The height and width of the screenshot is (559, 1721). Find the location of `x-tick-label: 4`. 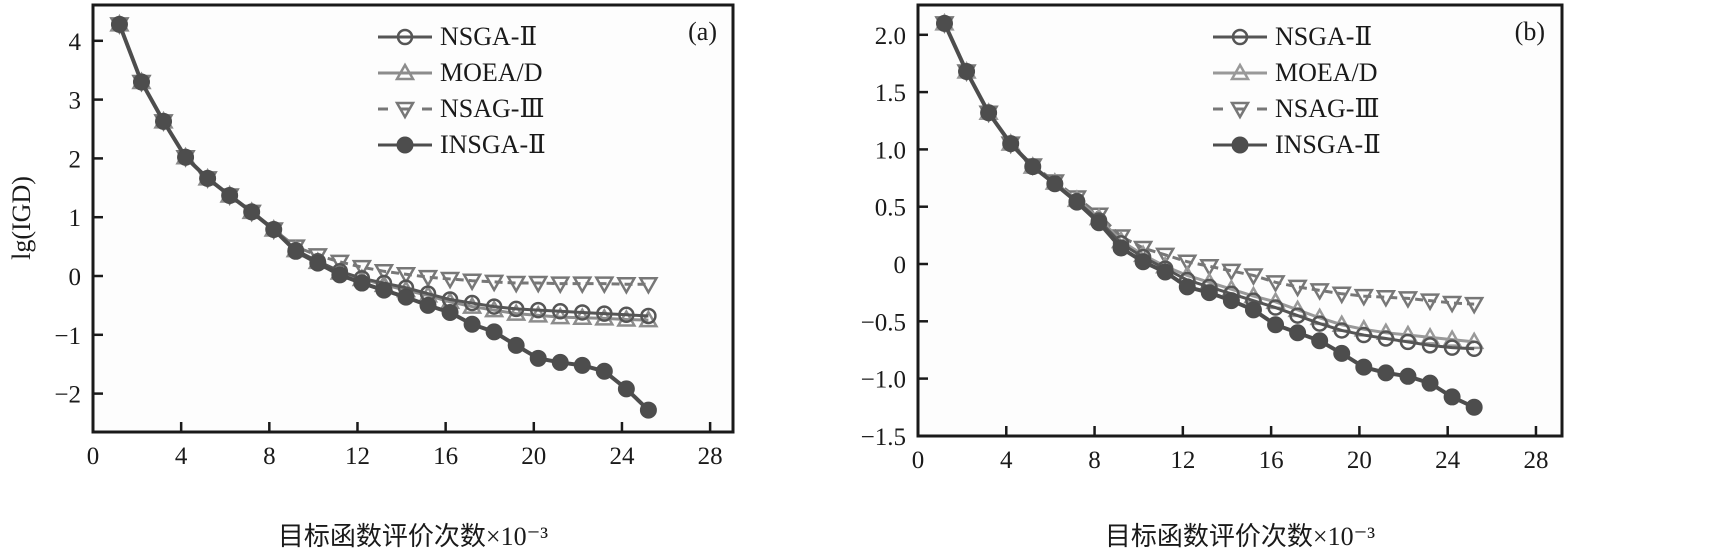

x-tick-label: 4 is located at coordinates (181, 456).